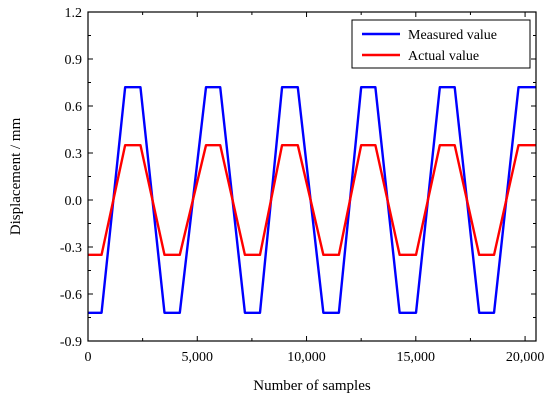 The width and height of the screenshot is (550, 405). I want to click on x-tick-label: 20,000, so click(525, 357).